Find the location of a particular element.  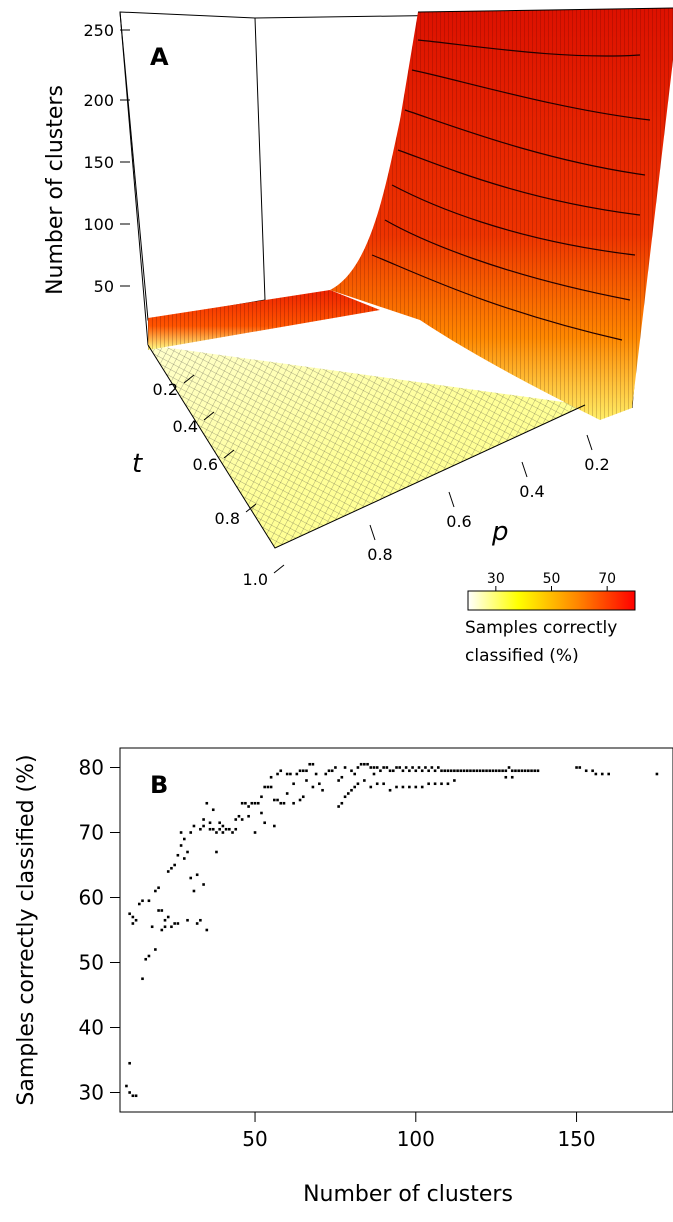

colorbar-tick-label: 30 is located at coordinates (496, 579).